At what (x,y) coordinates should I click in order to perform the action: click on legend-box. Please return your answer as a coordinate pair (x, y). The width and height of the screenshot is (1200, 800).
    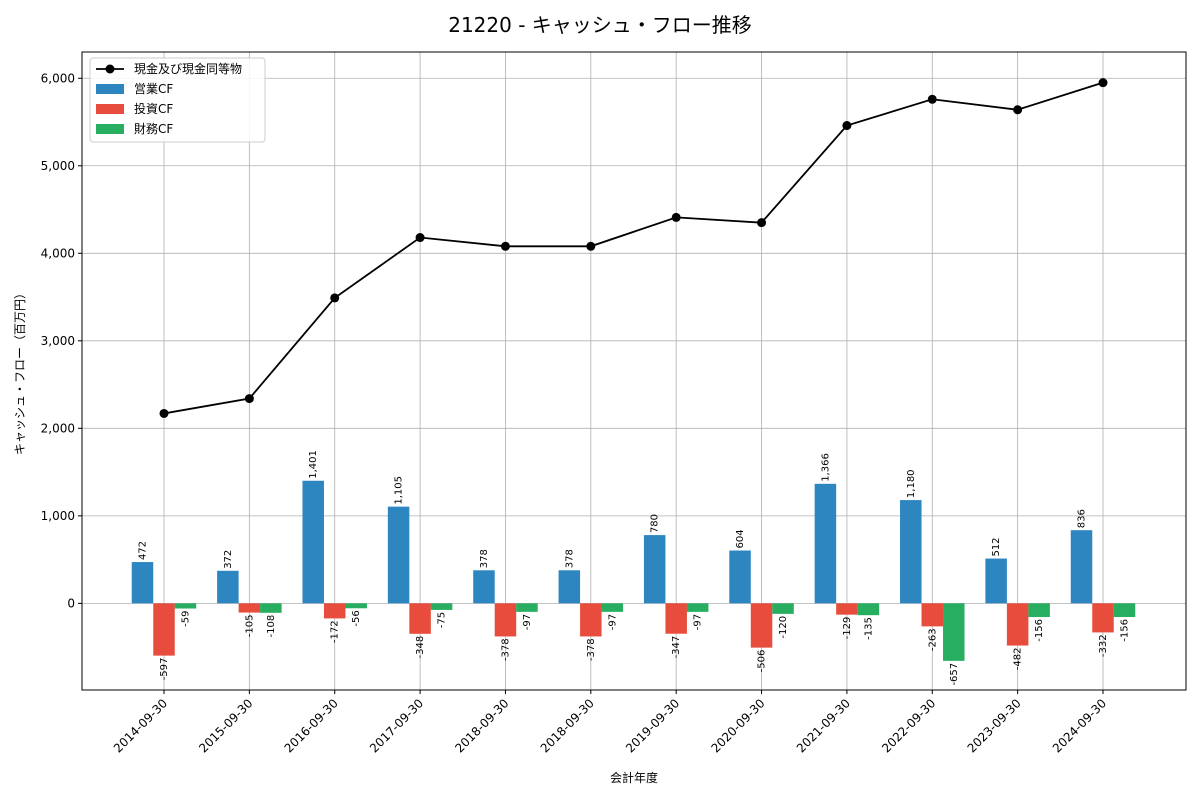
    Looking at the image, I should click on (177, 100).